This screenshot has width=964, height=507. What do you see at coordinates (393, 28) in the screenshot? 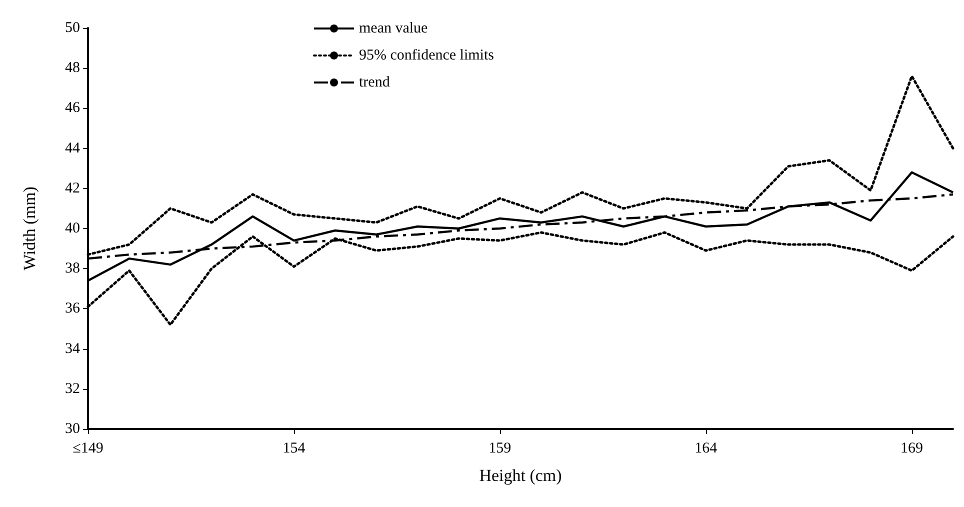
I see `legend-label: mean value` at bounding box center [393, 28].